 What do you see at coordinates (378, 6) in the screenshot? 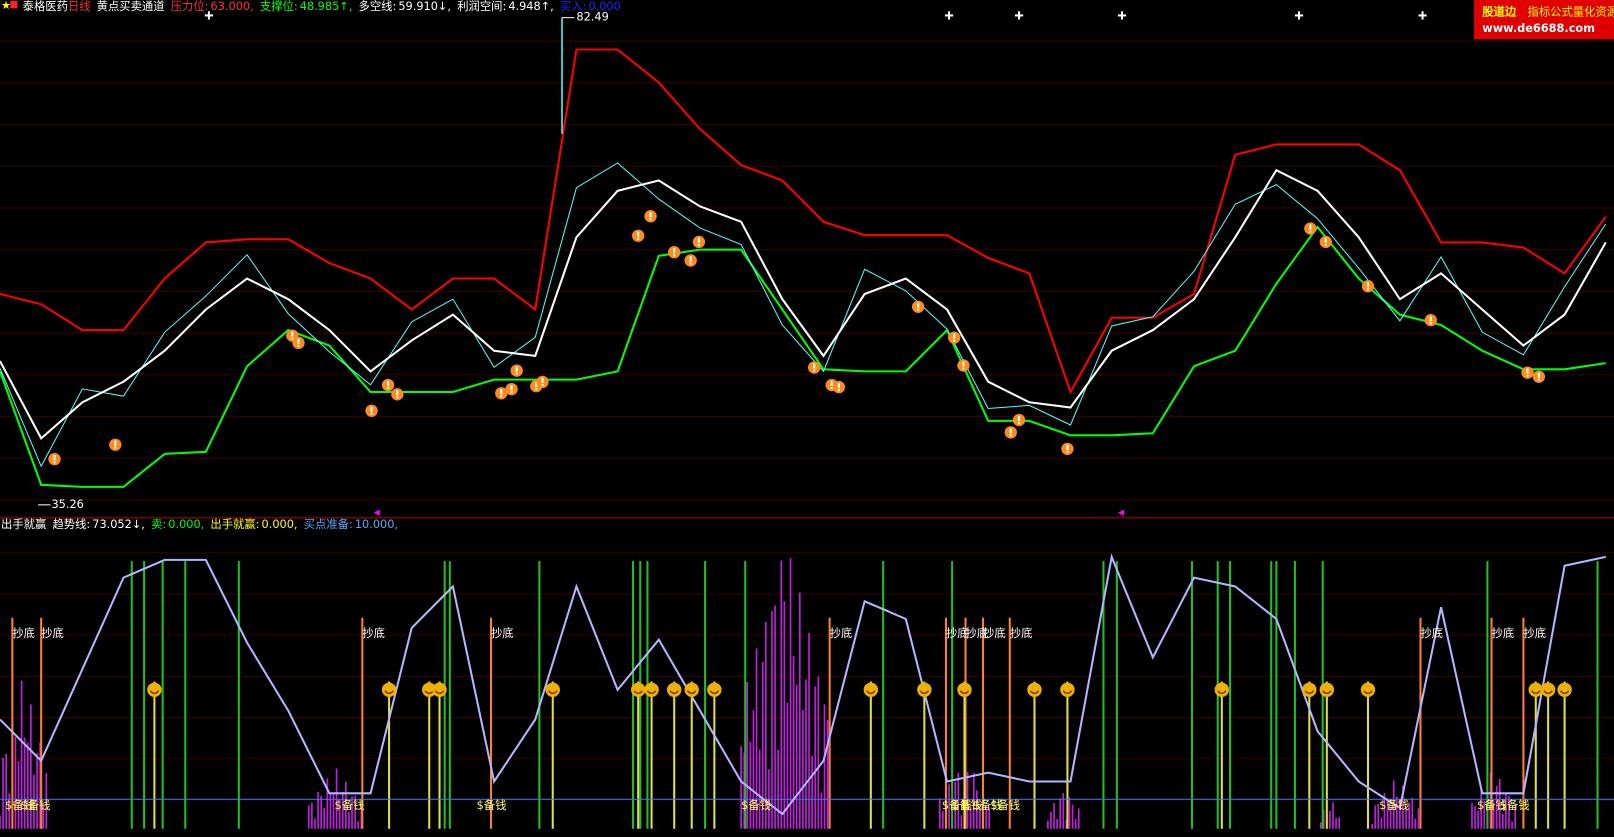
I see `readout-name: 多空线:` at bounding box center [378, 6].